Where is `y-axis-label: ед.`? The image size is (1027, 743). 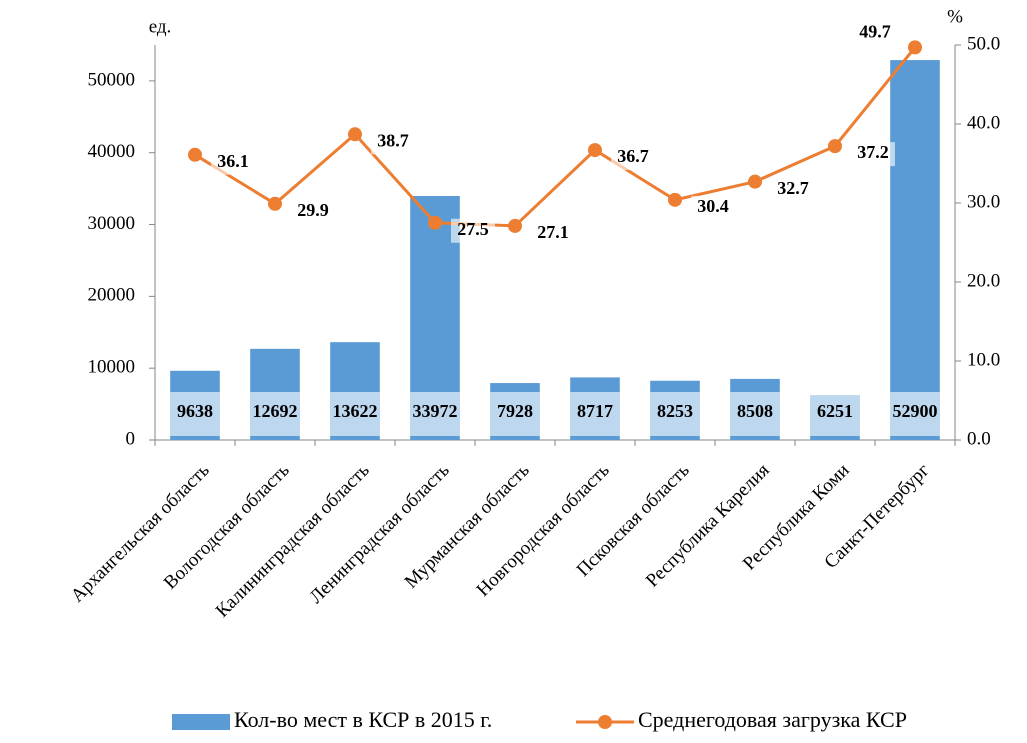
y-axis-label: ед. is located at coordinates (160, 26).